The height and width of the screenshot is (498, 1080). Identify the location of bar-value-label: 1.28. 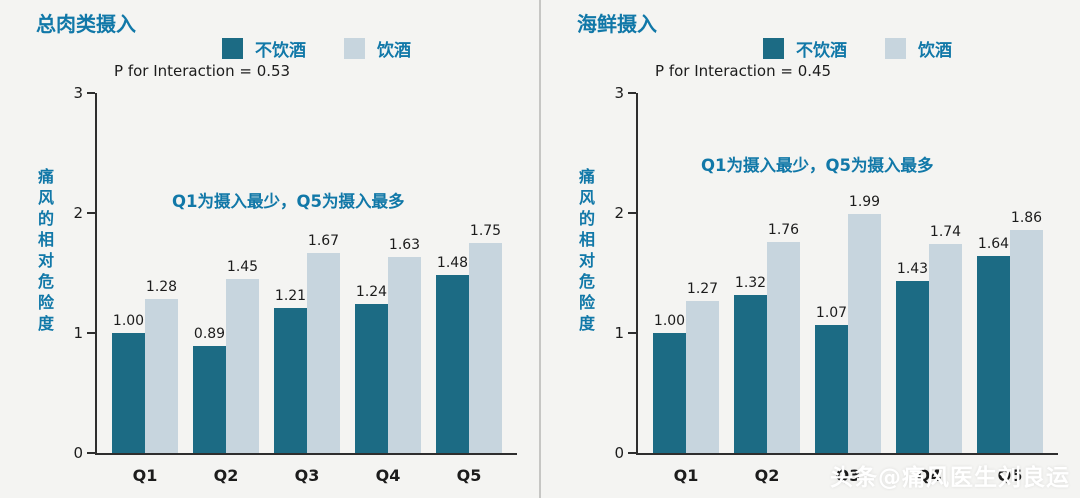
(161, 287).